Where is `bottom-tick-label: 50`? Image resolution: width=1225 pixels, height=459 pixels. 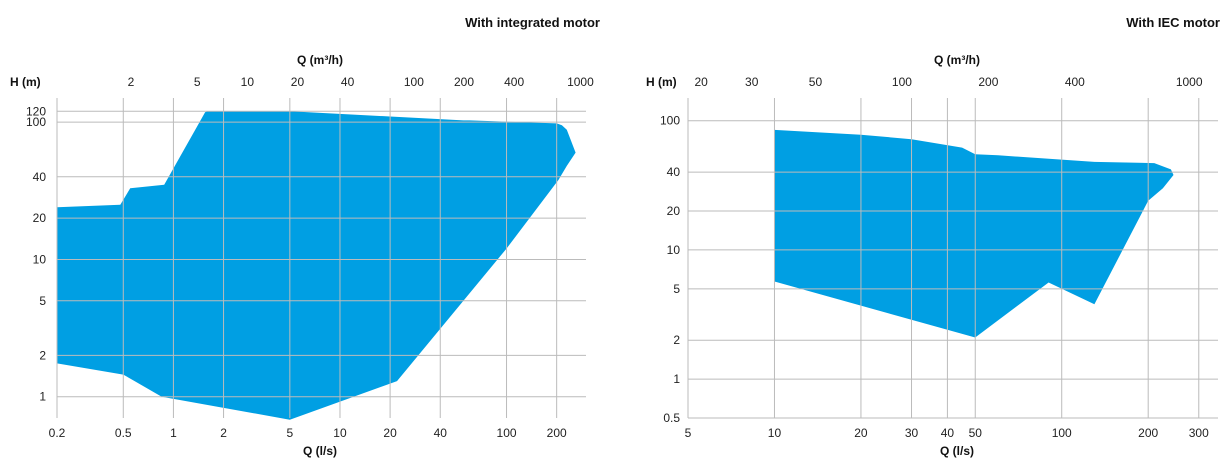
bottom-tick-label: 50 is located at coordinates (976, 433).